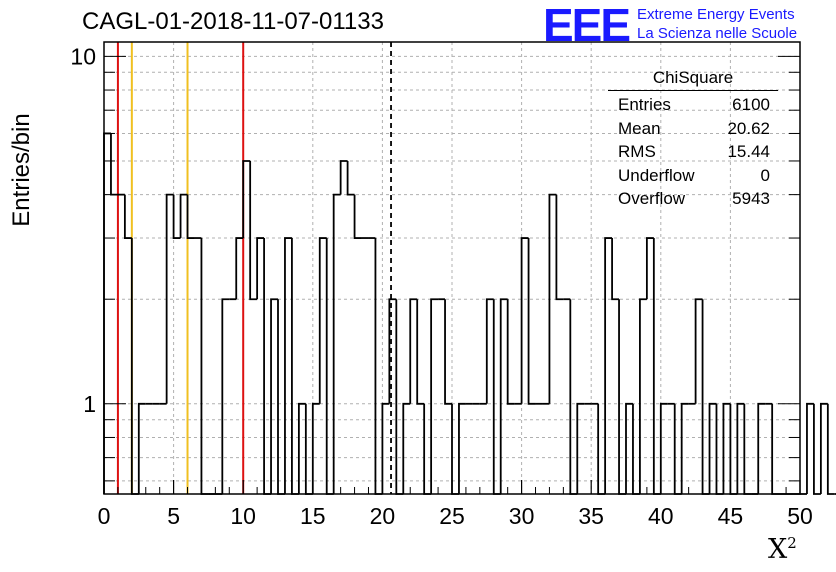 This screenshot has width=836, height=572. I want to click on chart-title: CAGL-01-2018-11-07-01133, so click(233, 21).